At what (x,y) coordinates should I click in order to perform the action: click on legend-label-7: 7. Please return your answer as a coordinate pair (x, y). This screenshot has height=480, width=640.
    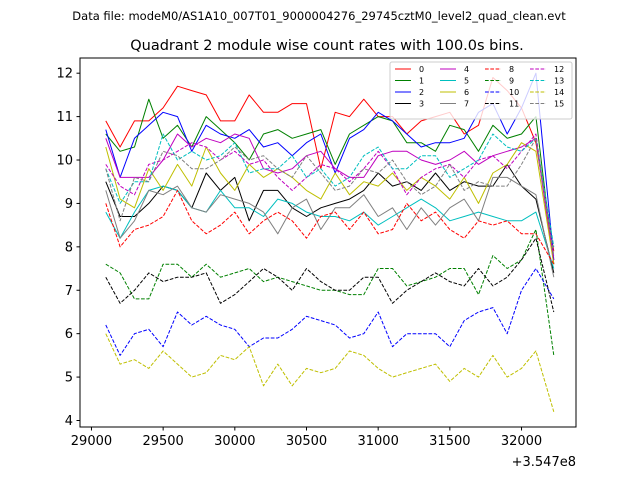
    Looking at the image, I should click on (466, 104).